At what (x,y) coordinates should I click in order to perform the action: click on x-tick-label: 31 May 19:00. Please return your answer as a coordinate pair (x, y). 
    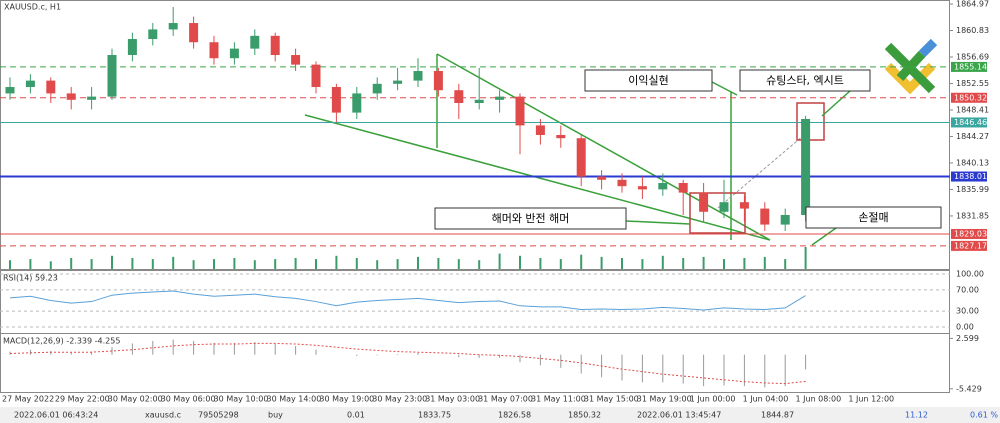
    Looking at the image, I should click on (664, 399).